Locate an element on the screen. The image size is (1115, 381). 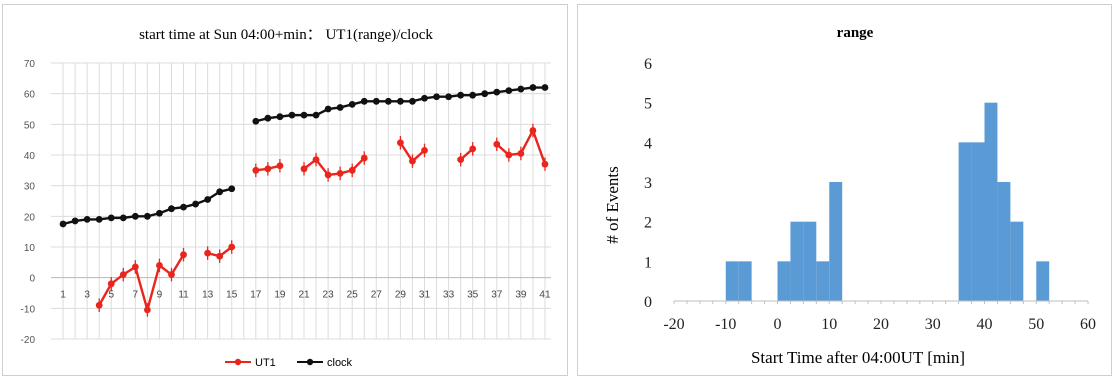
x-tick-label: 35 is located at coordinates (473, 295).